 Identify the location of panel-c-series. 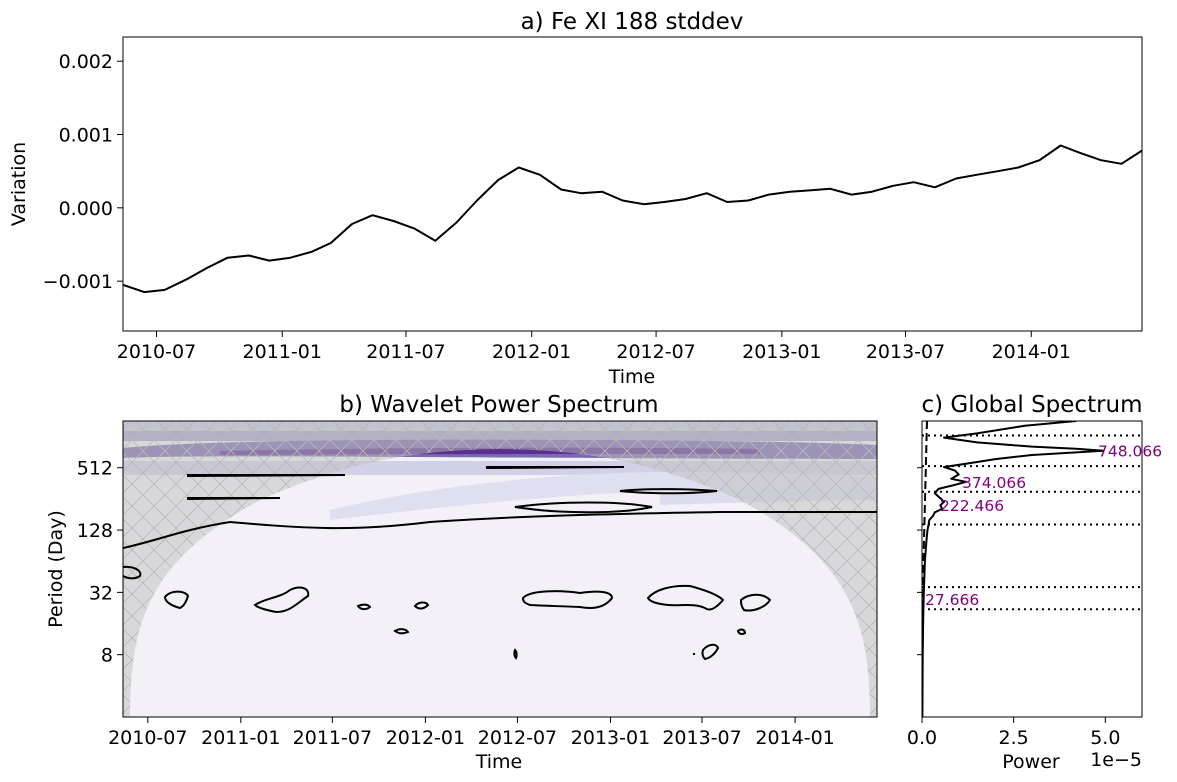
(1013, 569).